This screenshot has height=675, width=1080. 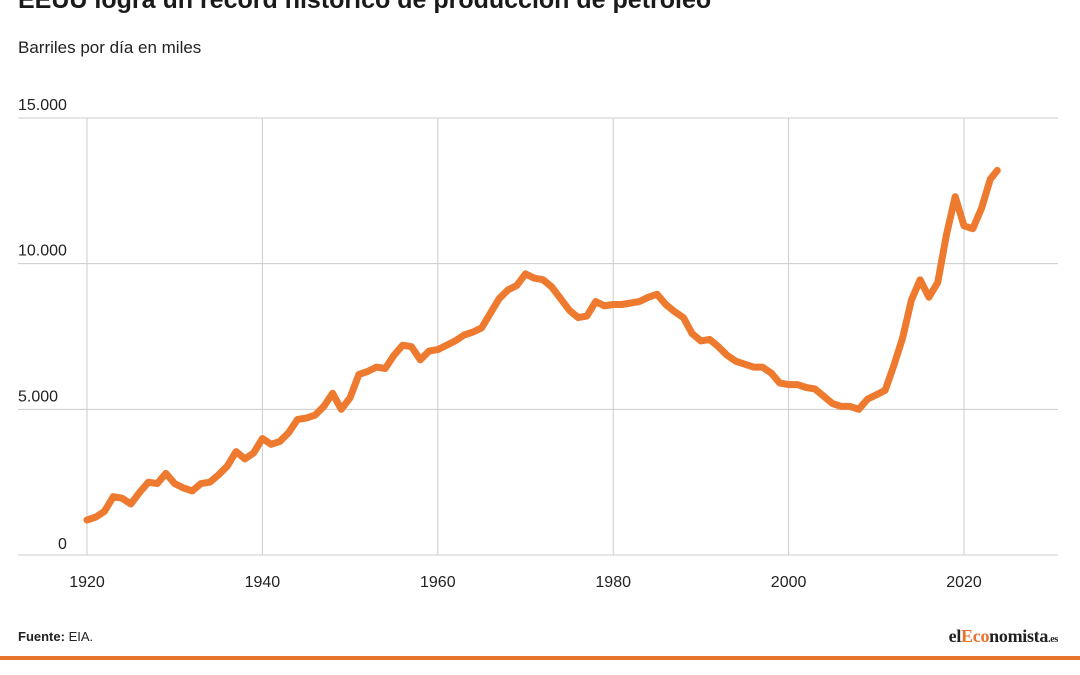 I want to click on x-tick-label: 1960, so click(x=438, y=582).